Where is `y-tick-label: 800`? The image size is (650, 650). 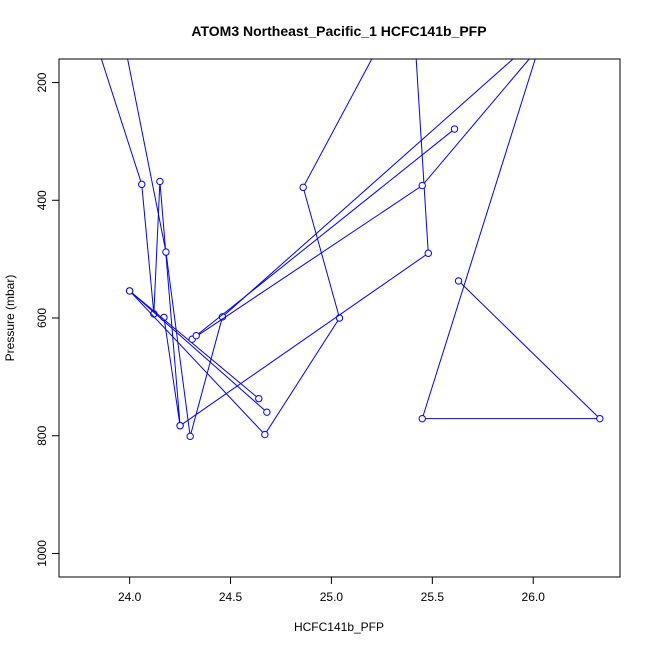 y-tick-label: 800 is located at coordinates (42, 435).